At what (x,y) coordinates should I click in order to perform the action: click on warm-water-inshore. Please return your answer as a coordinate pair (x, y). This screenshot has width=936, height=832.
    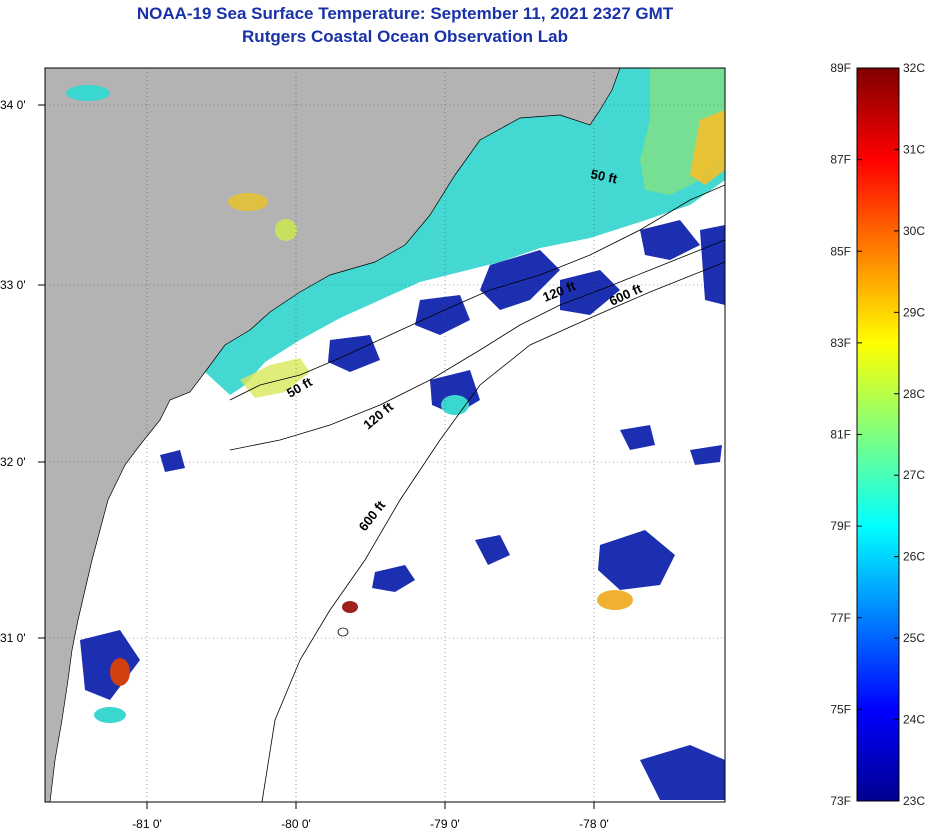
    Looking at the image, I should click on (275, 378).